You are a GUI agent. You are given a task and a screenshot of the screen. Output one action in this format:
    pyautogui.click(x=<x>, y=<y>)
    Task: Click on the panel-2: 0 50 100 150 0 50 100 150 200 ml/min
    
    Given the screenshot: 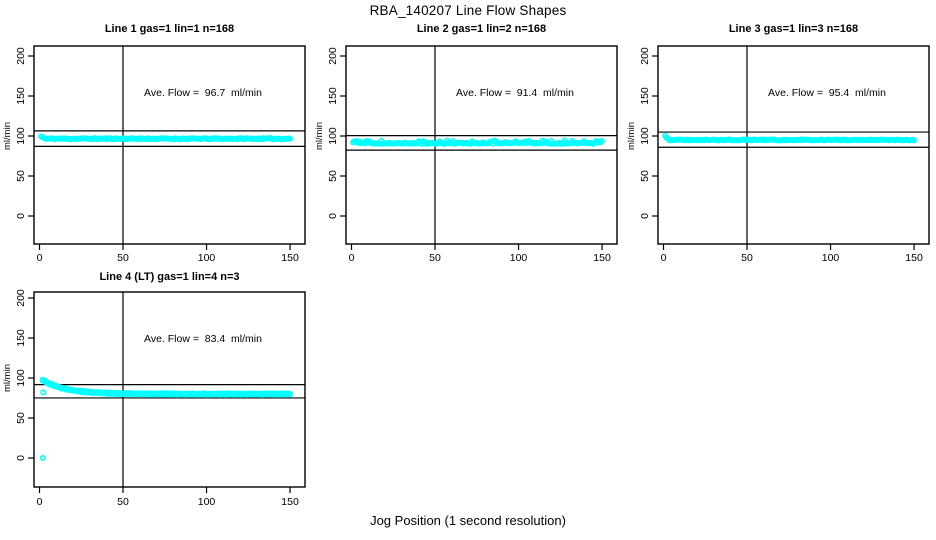 What is the action you would take?
    pyautogui.click(x=466, y=154)
    